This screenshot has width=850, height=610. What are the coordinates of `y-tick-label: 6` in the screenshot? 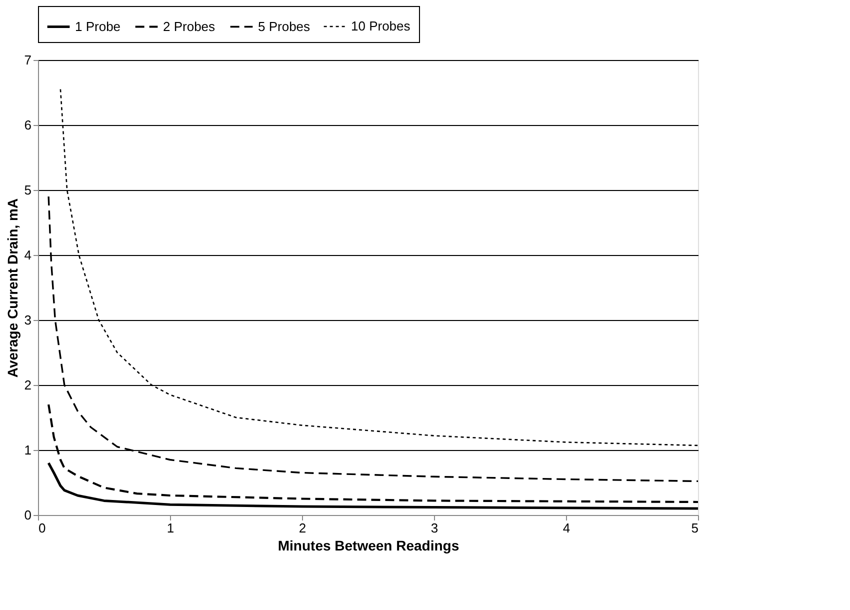 It's located at (28, 125).